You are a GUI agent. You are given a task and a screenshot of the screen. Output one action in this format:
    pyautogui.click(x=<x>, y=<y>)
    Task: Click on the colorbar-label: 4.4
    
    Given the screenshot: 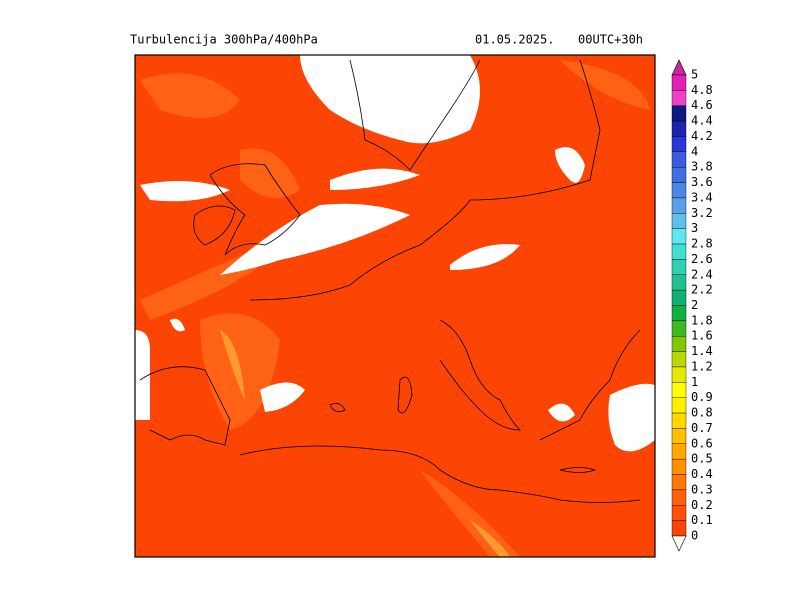 What is the action you would take?
    pyautogui.click(x=702, y=121)
    